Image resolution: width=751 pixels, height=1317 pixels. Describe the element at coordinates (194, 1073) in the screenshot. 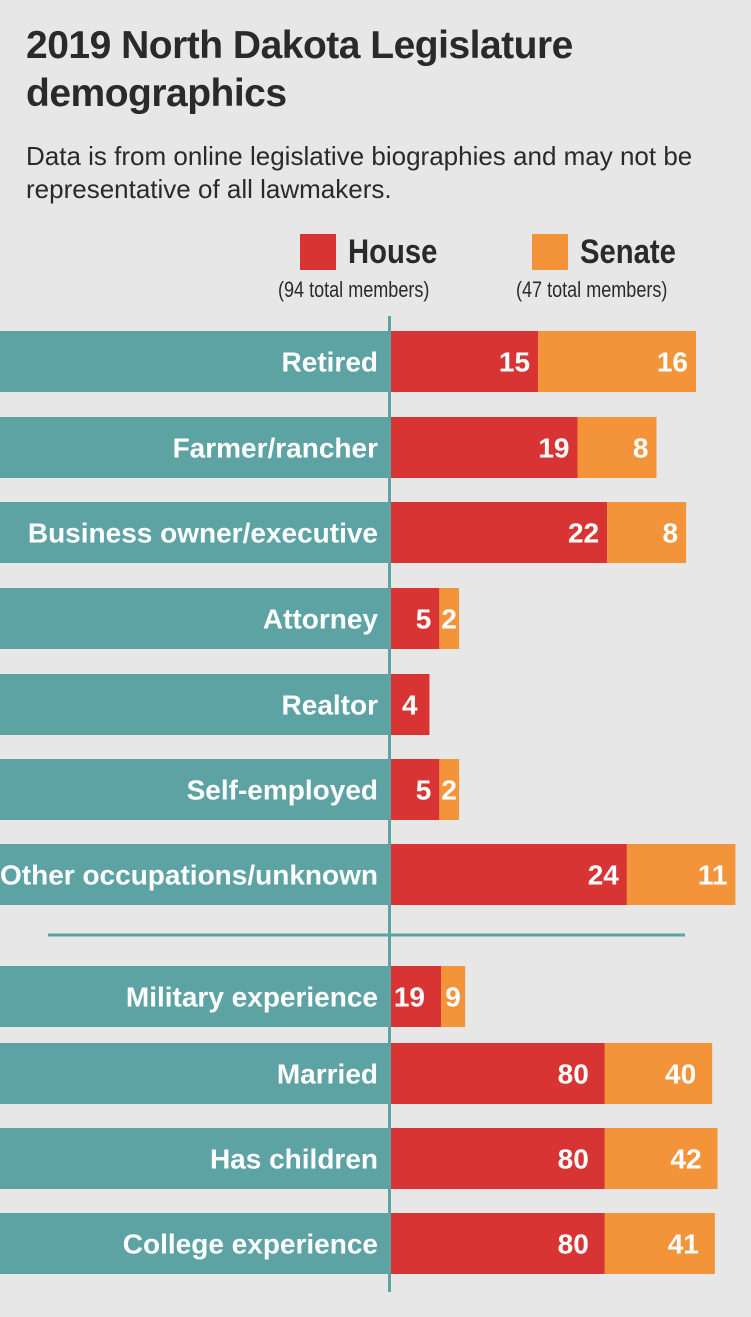

I see `category-bar-married` at that location.